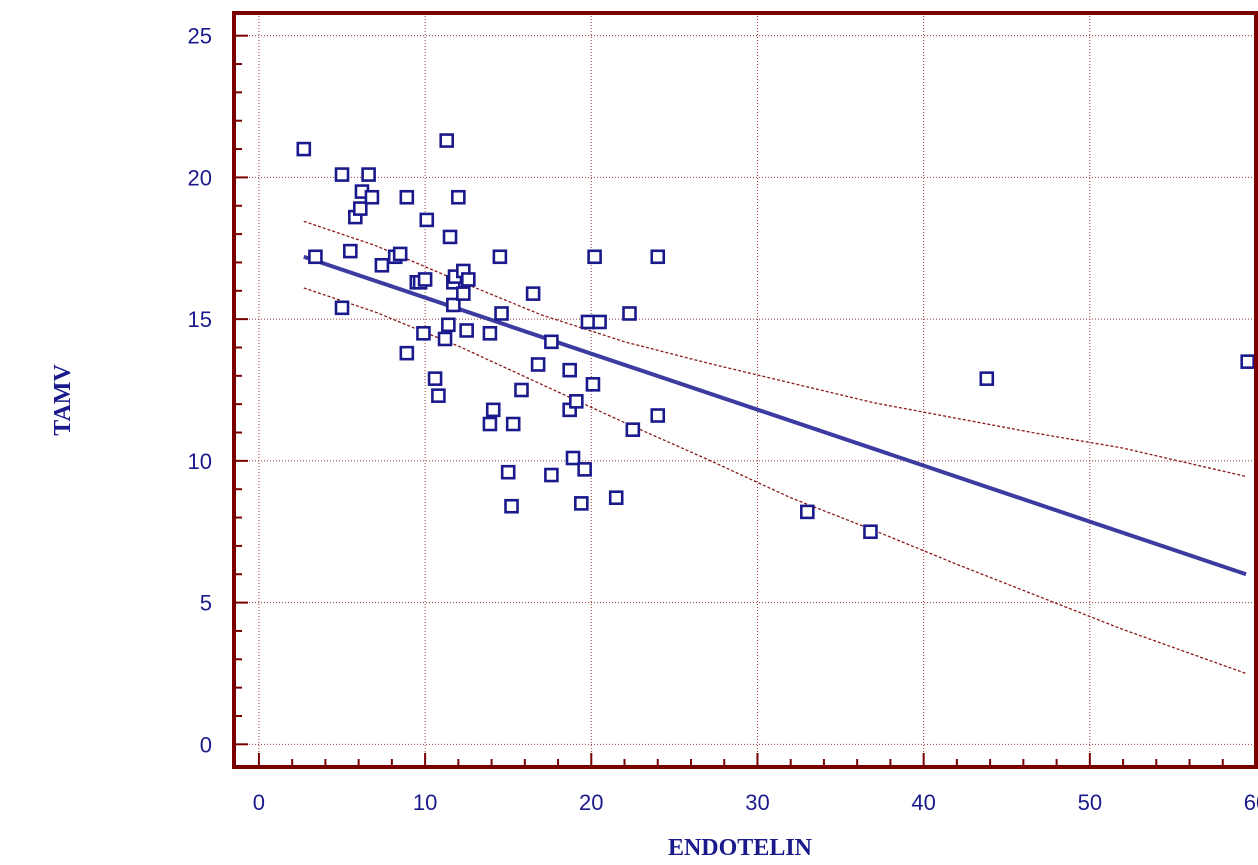  What do you see at coordinates (206, 603) in the screenshot?
I see `y-tick-label: 5` at bounding box center [206, 603].